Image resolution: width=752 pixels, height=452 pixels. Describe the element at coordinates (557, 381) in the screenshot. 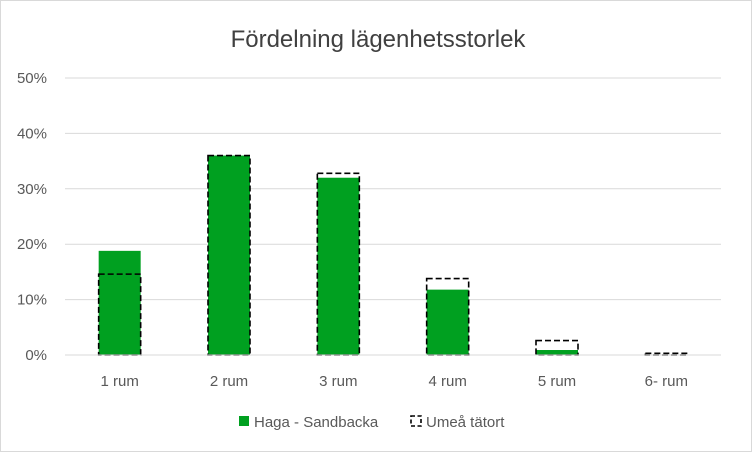

I see `x-tick-label: 5 rum` at that location.